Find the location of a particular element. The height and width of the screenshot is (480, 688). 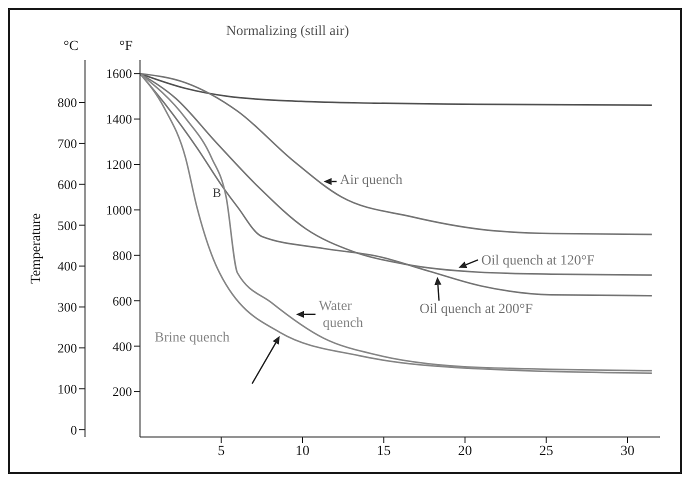

y2-tick-label: 500 is located at coordinates (67, 225).